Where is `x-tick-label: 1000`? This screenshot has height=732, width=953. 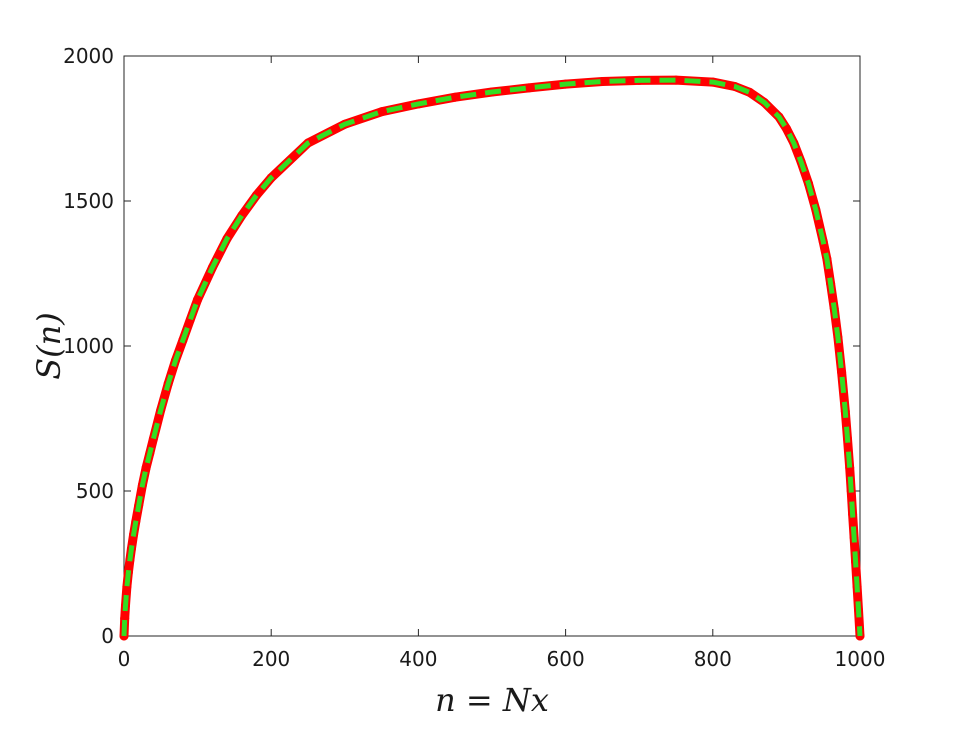 x-tick-label: 1000 is located at coordinates (860, 659).